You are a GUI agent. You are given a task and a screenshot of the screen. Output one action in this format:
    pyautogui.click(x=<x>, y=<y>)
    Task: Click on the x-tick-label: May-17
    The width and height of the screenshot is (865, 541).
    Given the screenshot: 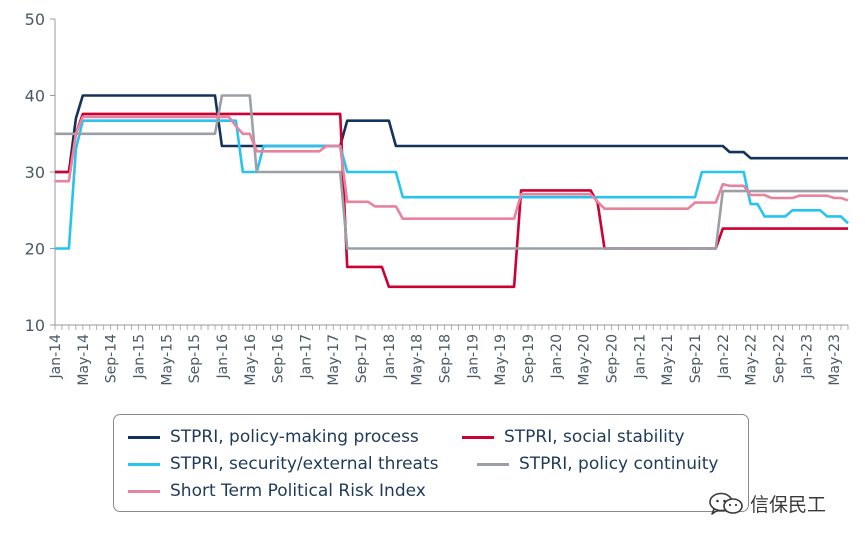 What is the action you would take?
    pyautogui.click(x=334, y=360)
    